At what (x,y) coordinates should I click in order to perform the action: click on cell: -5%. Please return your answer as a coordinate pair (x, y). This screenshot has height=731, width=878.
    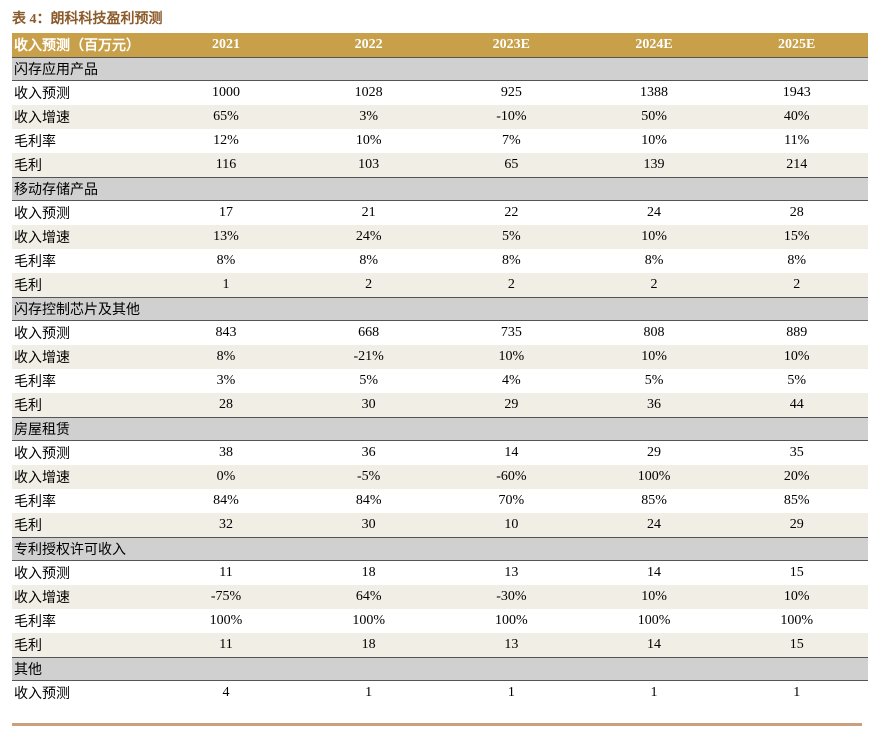
    Looking at the image, I should click on (369, 476).